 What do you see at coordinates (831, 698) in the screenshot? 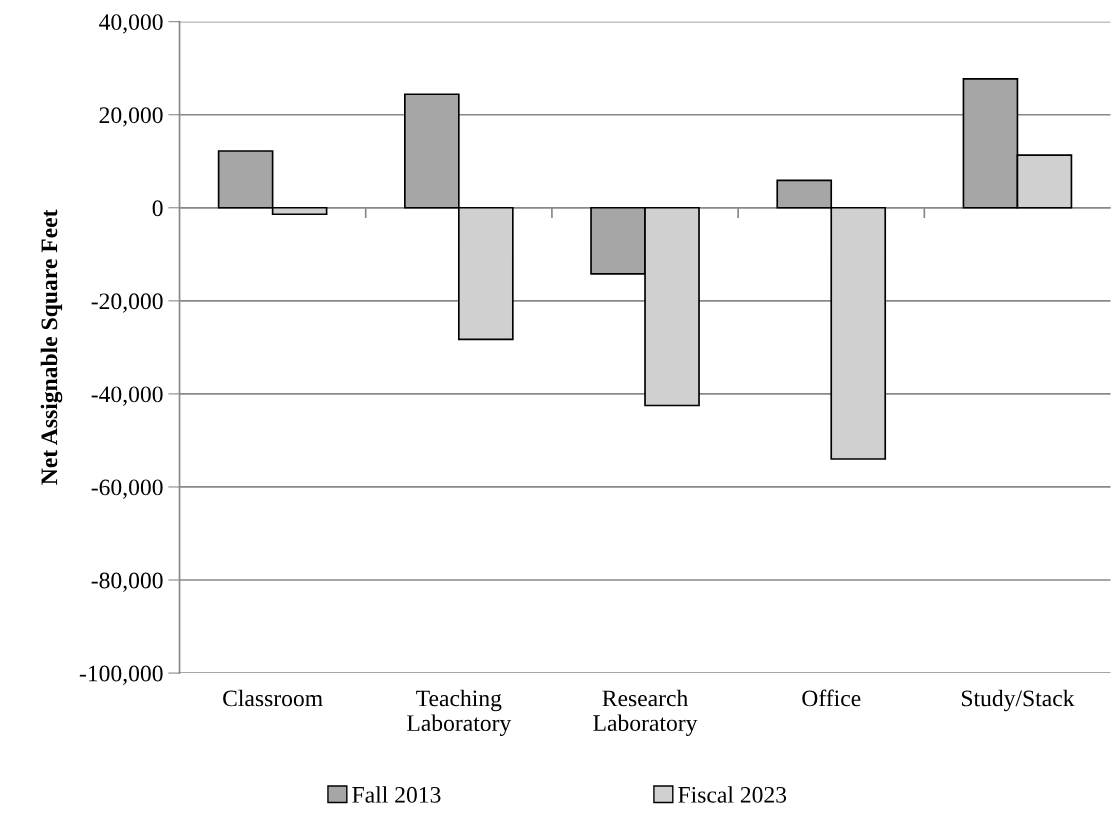
I see `x-tick-label: Office` at bounding box center [831, 698].